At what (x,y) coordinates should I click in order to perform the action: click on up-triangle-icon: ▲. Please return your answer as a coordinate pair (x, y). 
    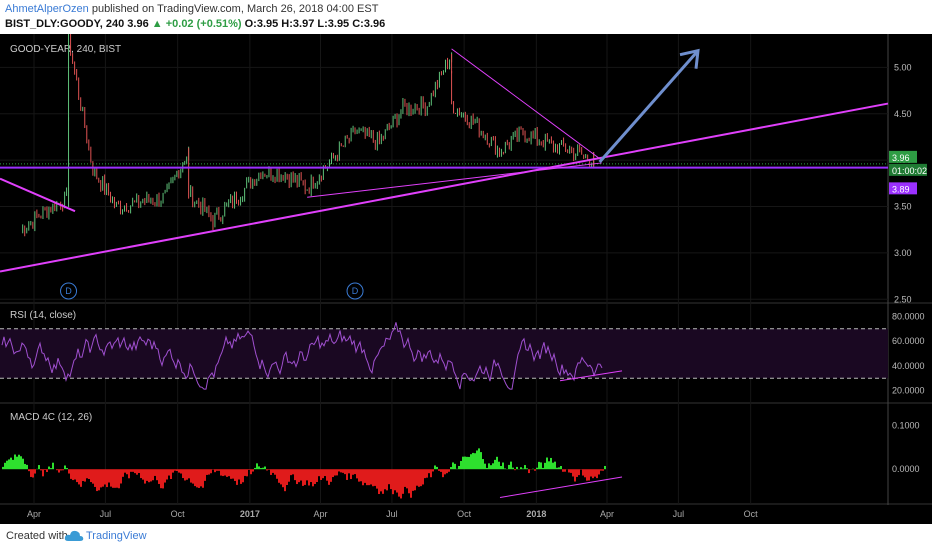
    Looking at the image, I should click on (157, 24).